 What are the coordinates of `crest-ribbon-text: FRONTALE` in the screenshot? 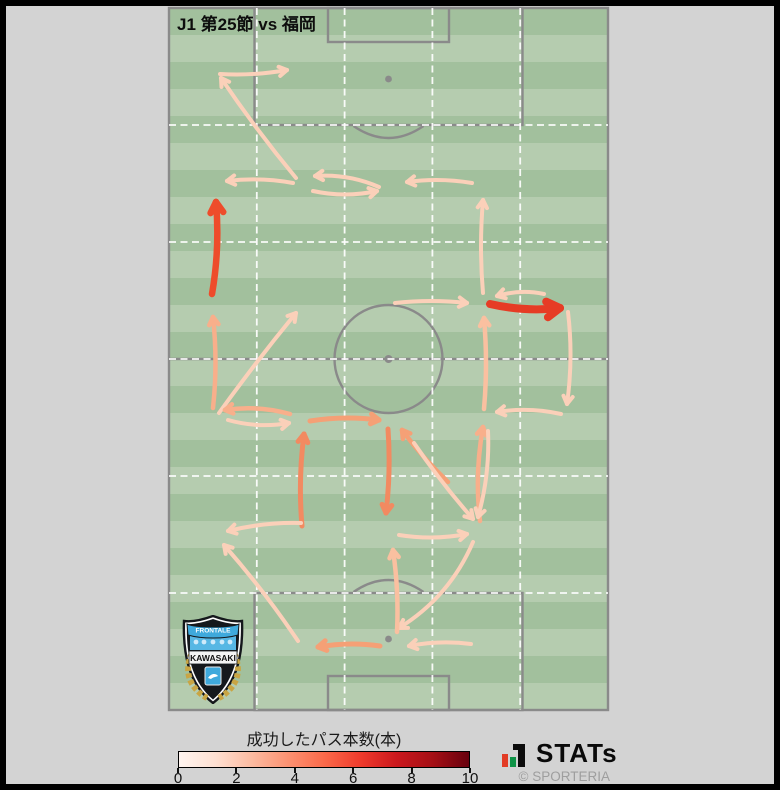 It's located at (214, 631).